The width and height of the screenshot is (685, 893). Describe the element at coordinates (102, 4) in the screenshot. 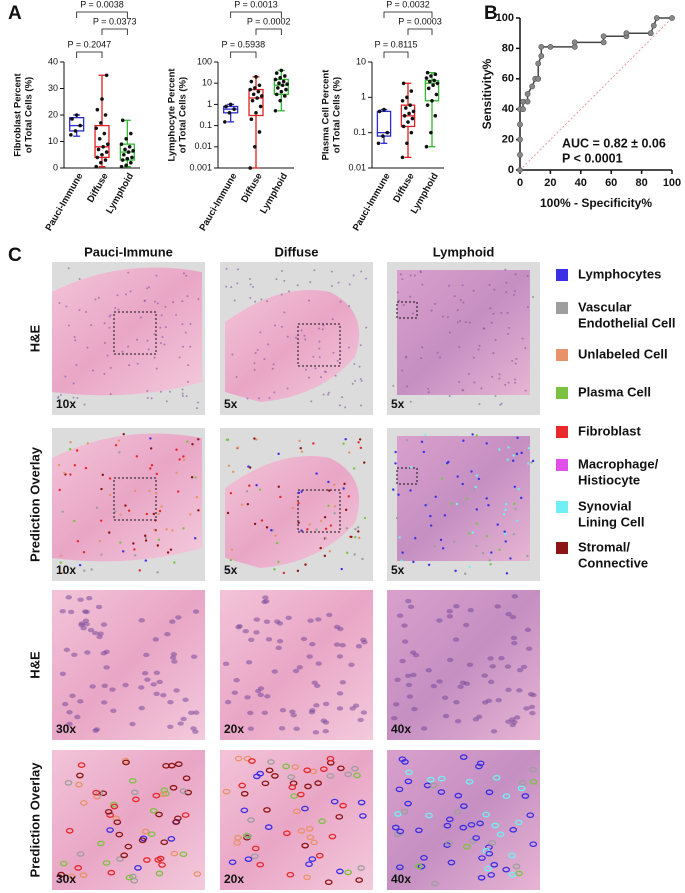

I see `p-value: P = 0.0038` at that location.